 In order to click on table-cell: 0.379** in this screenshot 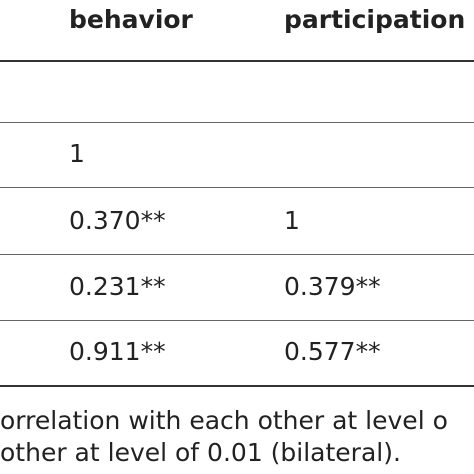, I will do `click(332, 286)`.